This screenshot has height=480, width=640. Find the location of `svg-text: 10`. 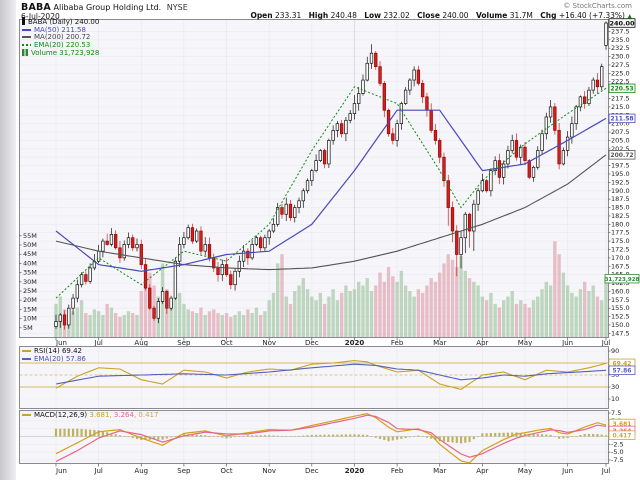

svg-text: 10 is located at coordinates (615, 399).